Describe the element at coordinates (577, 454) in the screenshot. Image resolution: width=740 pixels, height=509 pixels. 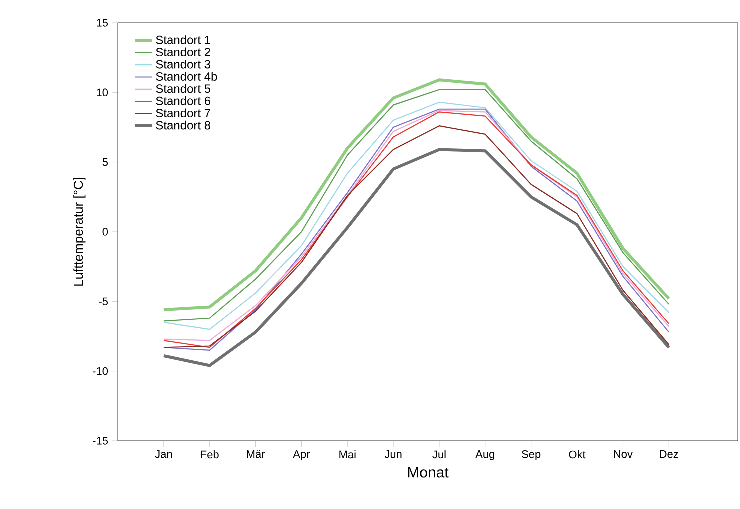
I see `x-tick-label: Okt` at that location.